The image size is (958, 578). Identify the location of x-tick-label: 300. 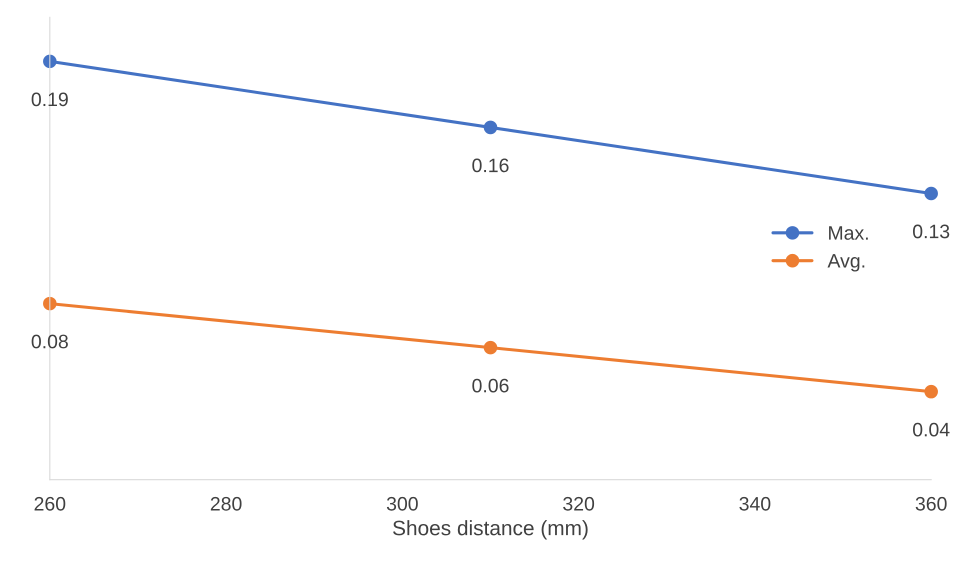
(402, 503).